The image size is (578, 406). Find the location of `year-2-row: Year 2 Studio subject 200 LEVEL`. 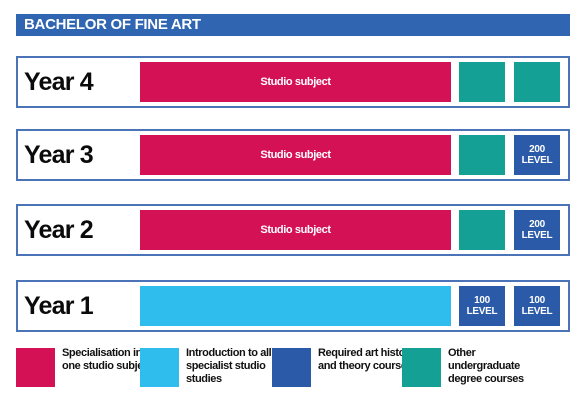

year-2-row: Year 2 Studio subject 200 LEVEL is located at coordinates (293, 230).